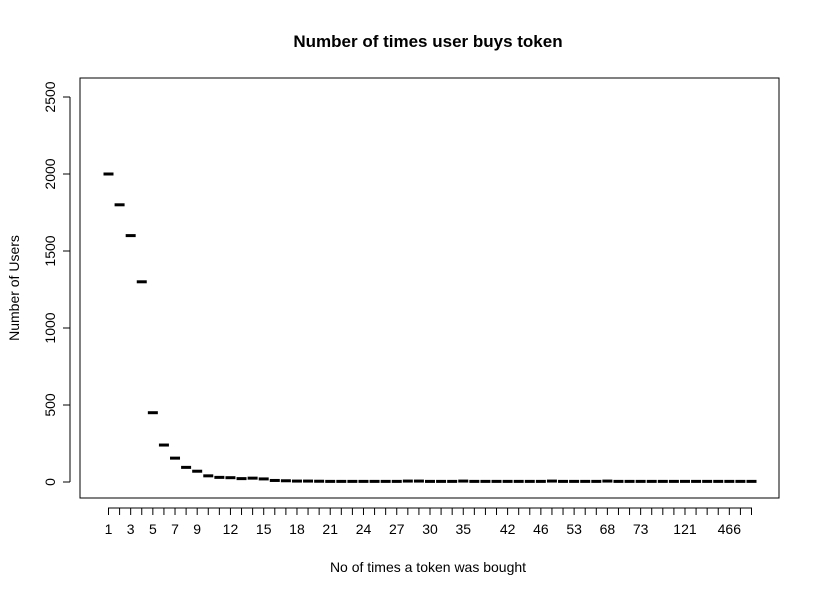  Describe the element at coordinates (297, 529) in the screenshot. I see `x-tick-label: 18` at that location.